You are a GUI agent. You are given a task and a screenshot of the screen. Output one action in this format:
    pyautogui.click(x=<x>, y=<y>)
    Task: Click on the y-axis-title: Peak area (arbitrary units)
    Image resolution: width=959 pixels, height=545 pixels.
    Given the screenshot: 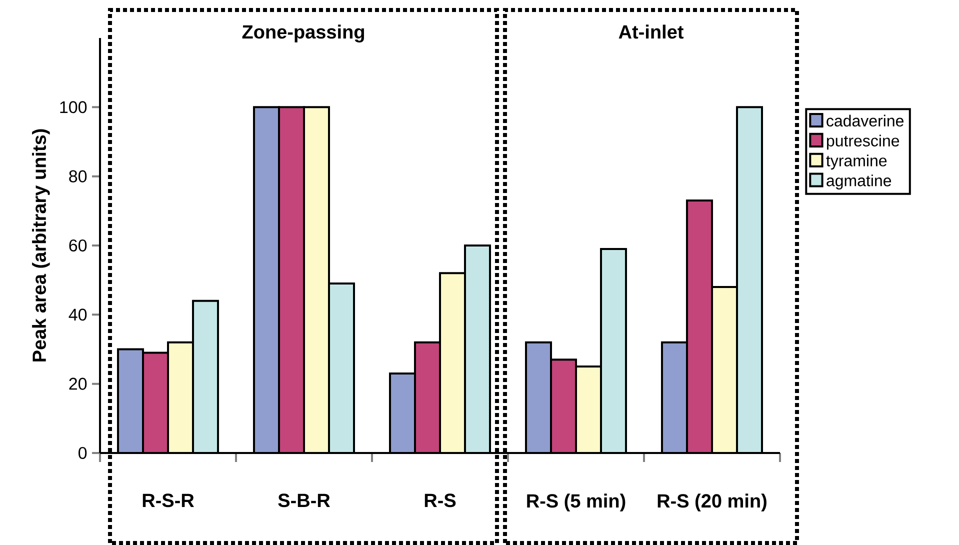 What is the action you would take?
    pyautogui.click(x=41, y=245)
    